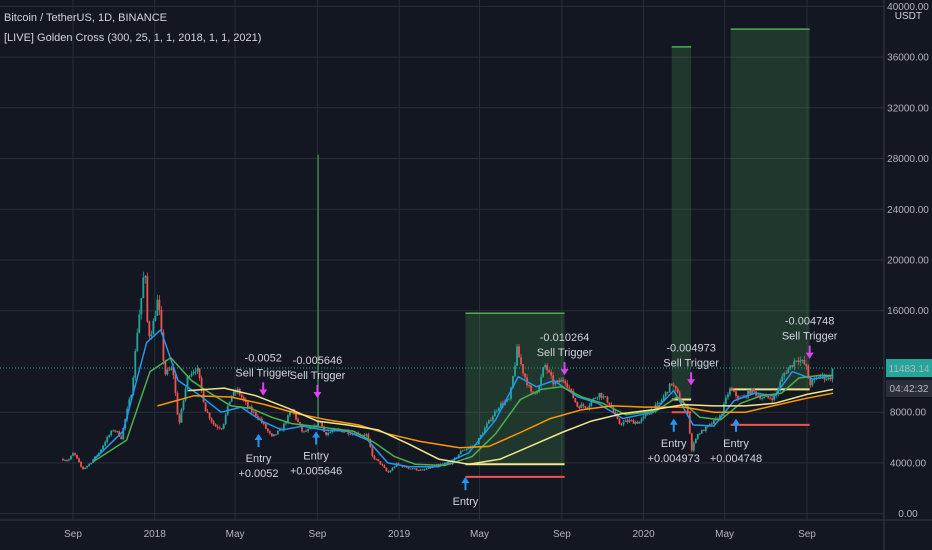 The height and width of the screenshot is (550, 932). I want to click on time-tick-label: Sep, so click(807, 534).